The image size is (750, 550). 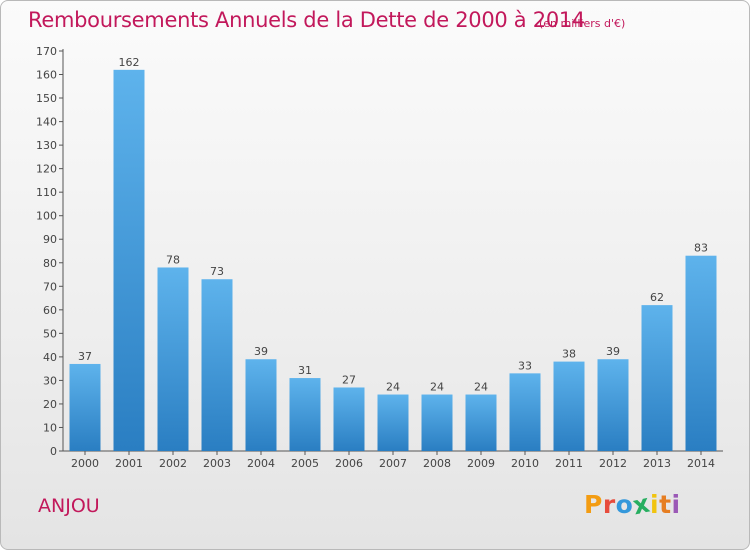 I want to click on y-tick-label: 80, so click(x=50, y=263).